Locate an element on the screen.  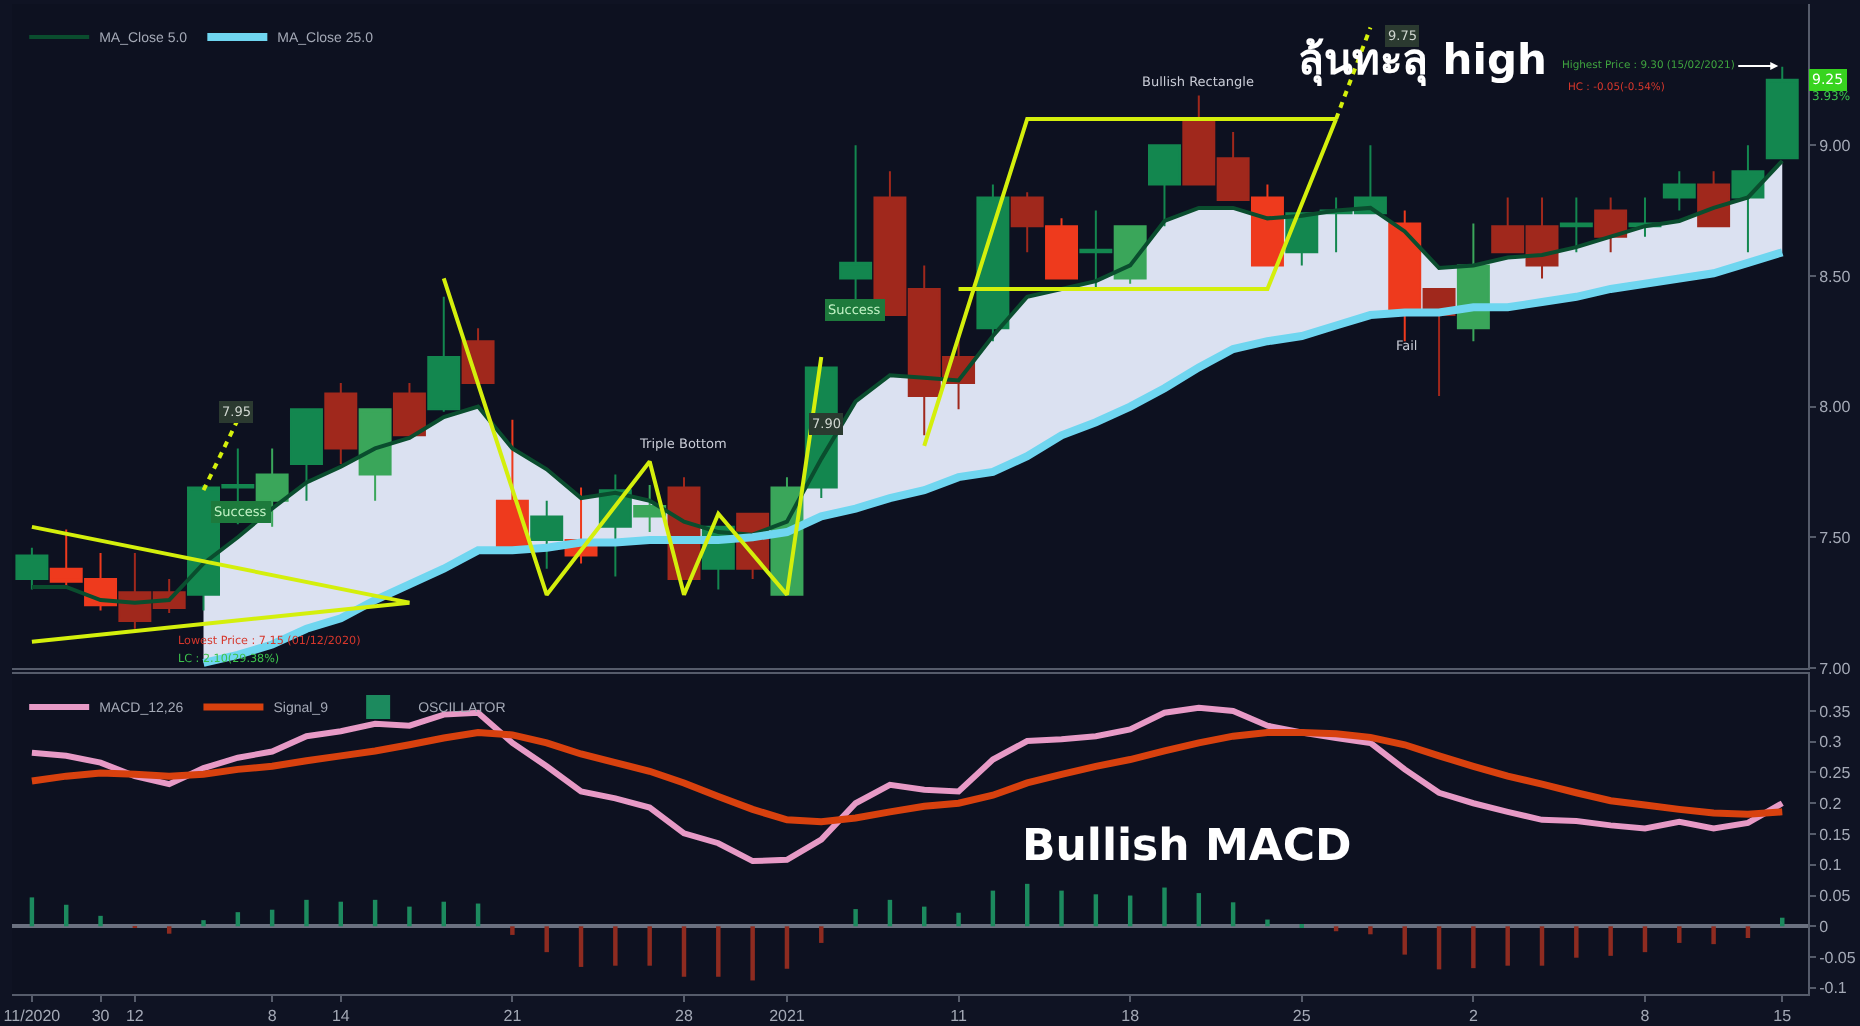
y-tick-label: 0.05 is located at coordinates (1835, 896).